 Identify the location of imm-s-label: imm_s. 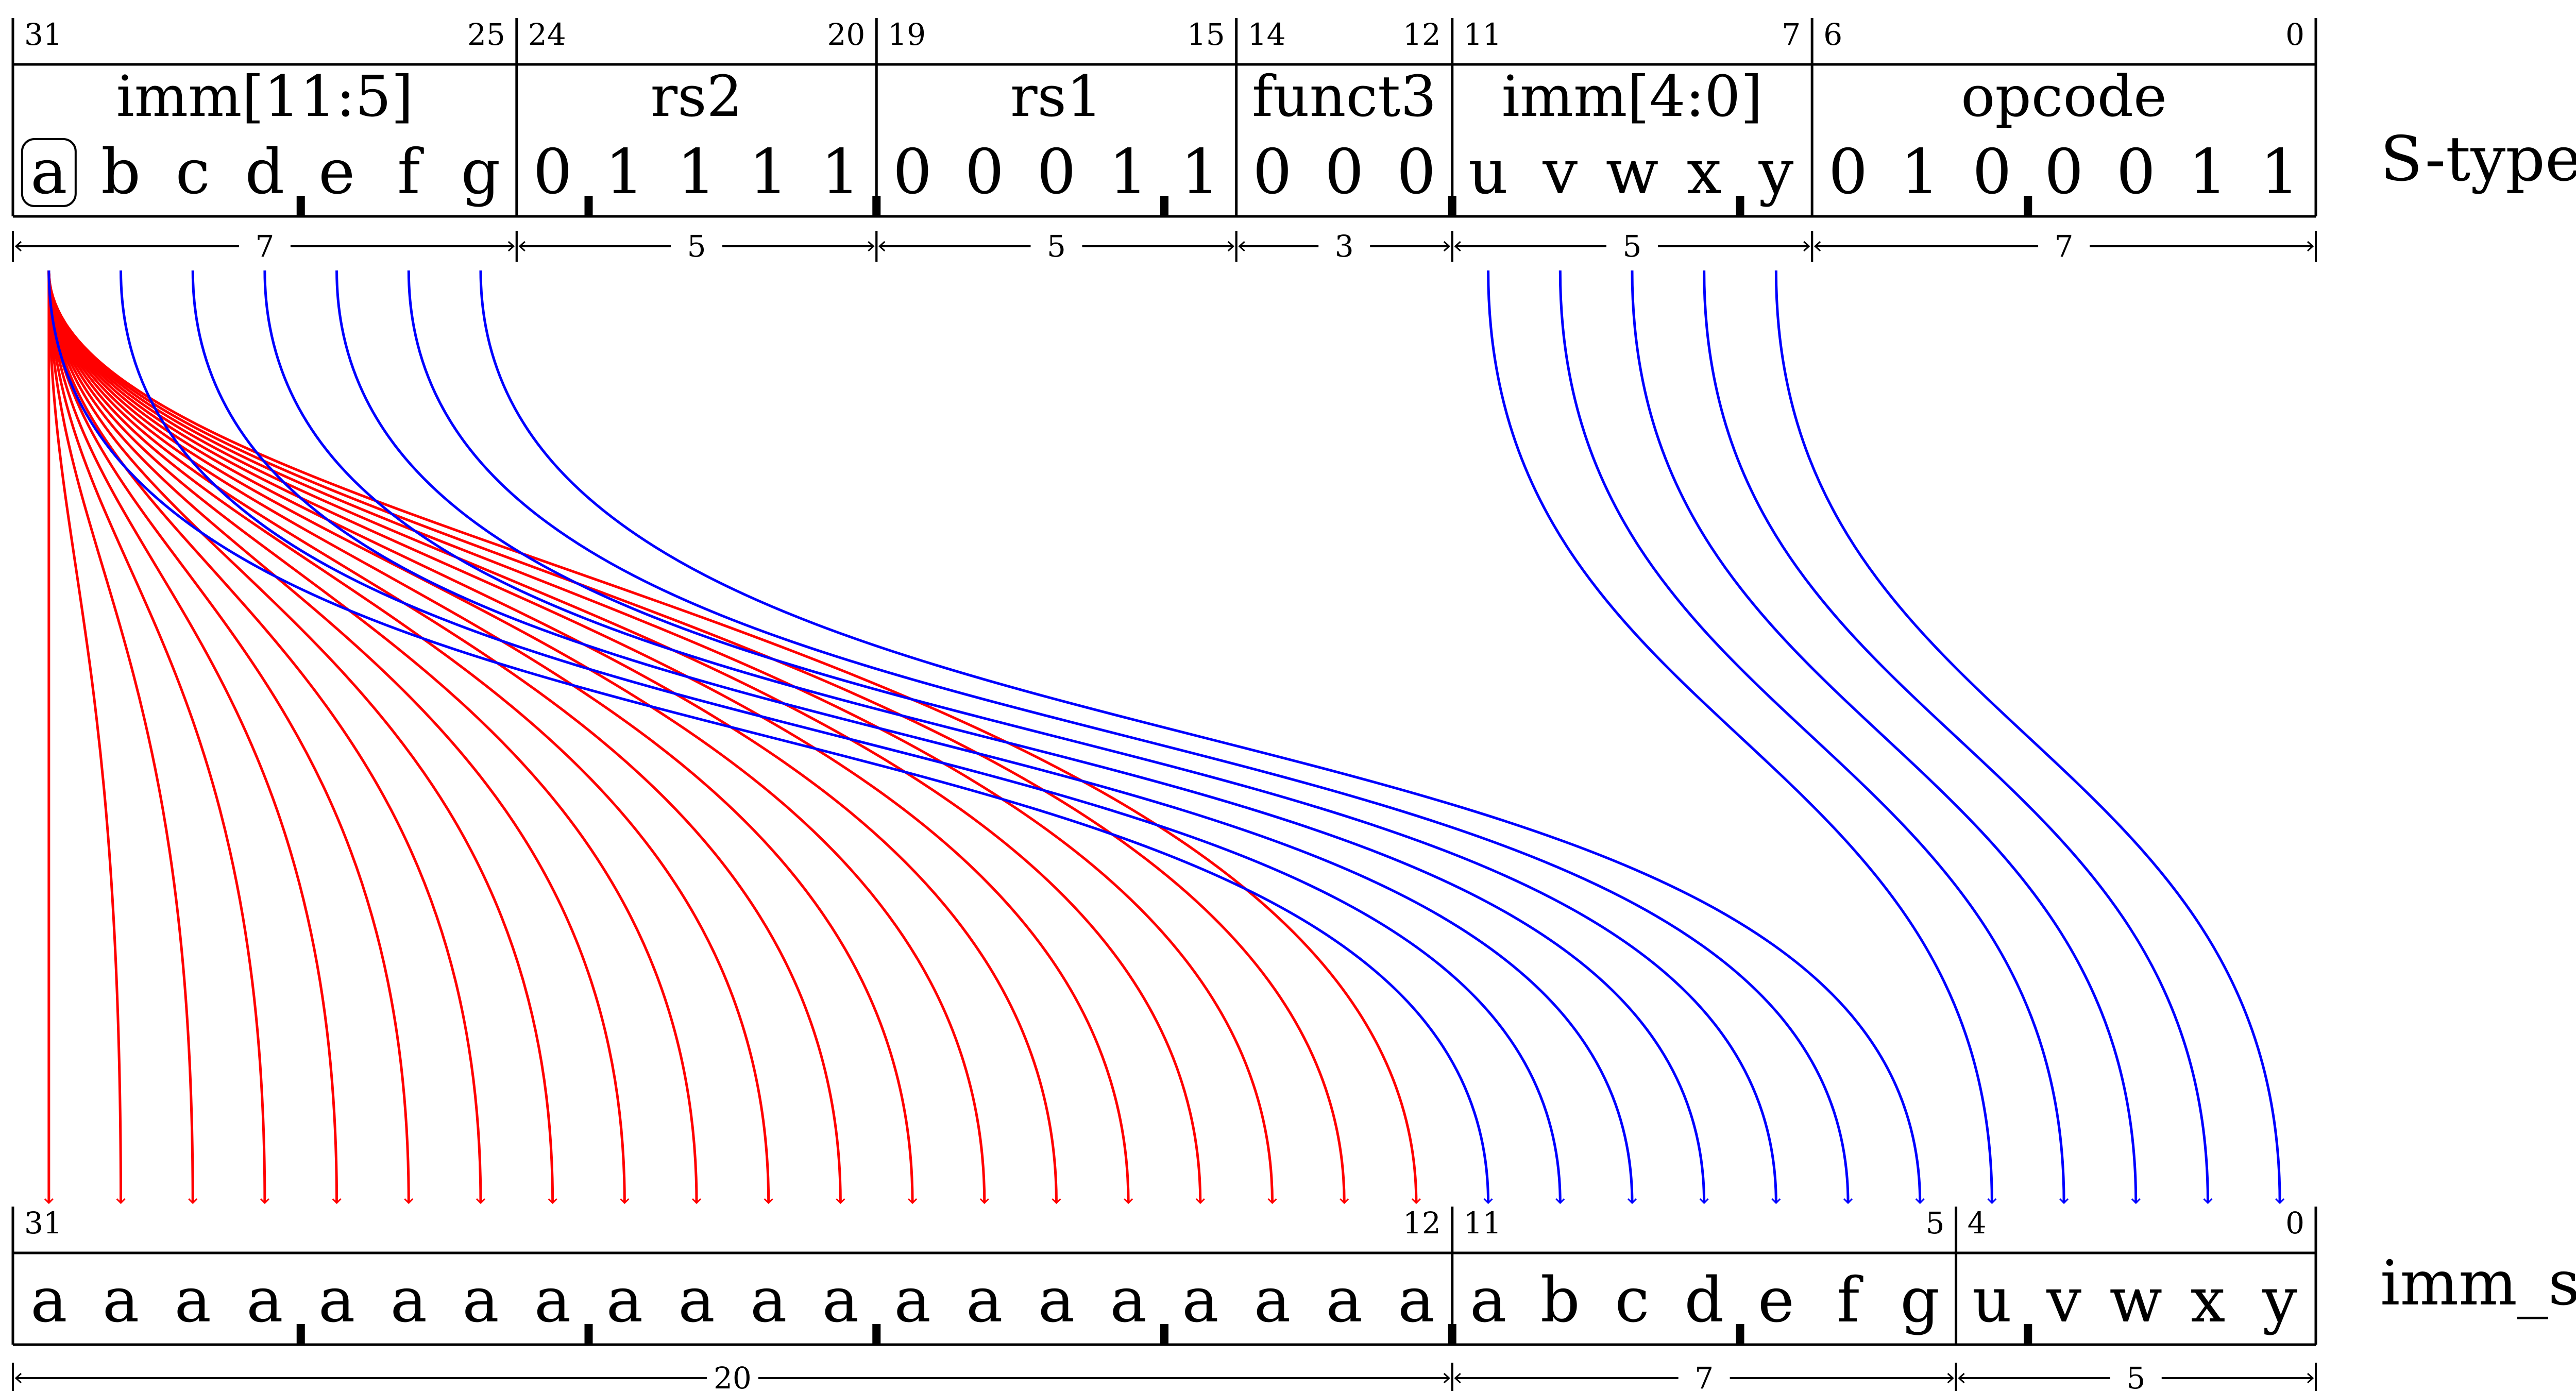
(2478, 1283).